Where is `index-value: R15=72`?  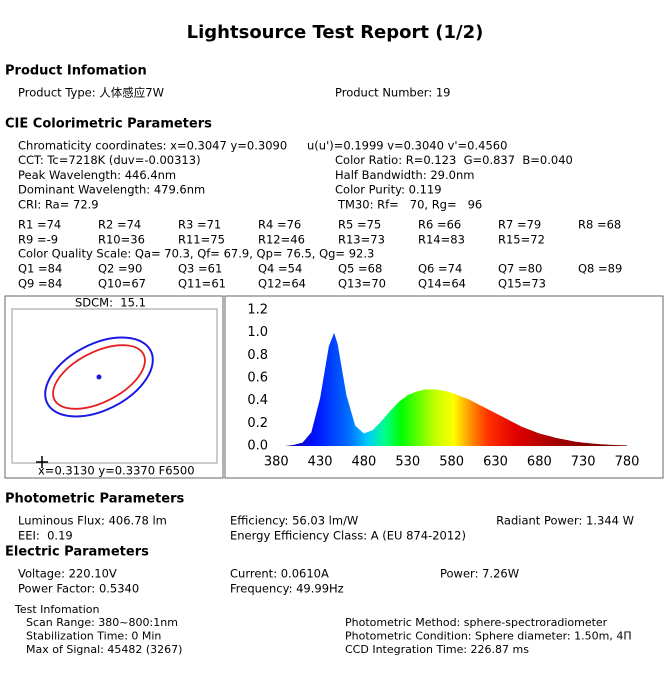 index-value: R15=72 is located at coordinates (521, 240).